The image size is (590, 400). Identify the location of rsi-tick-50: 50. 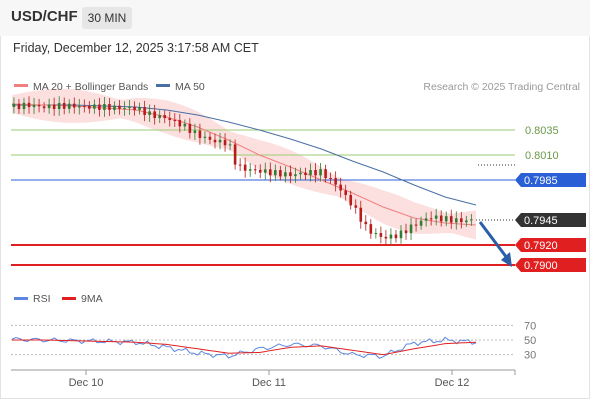
(530, 341).